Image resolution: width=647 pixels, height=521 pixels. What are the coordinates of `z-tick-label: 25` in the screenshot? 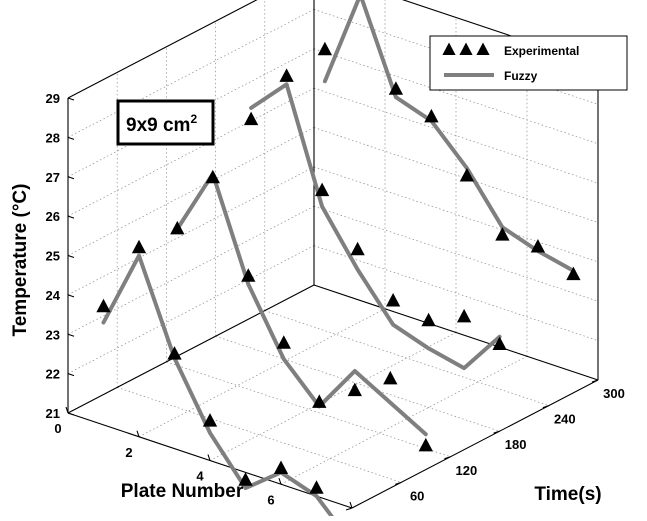 It's located at (53, 256).